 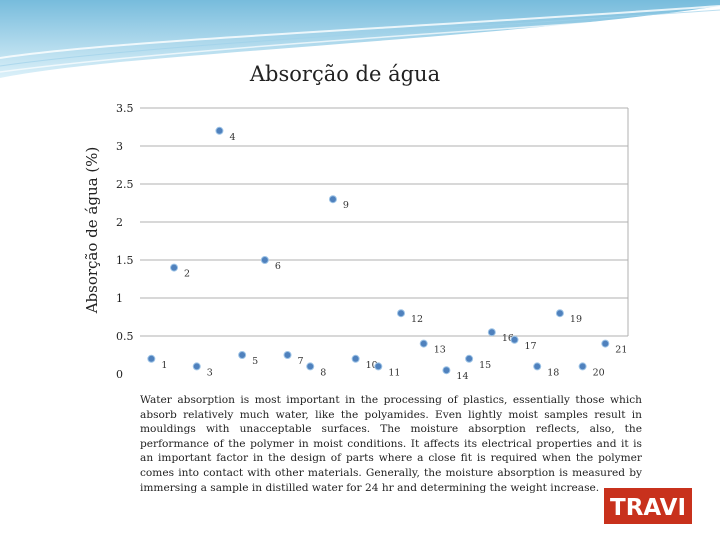 I want to click on chart-title: Absorção de água, so click(x=345, y=74).